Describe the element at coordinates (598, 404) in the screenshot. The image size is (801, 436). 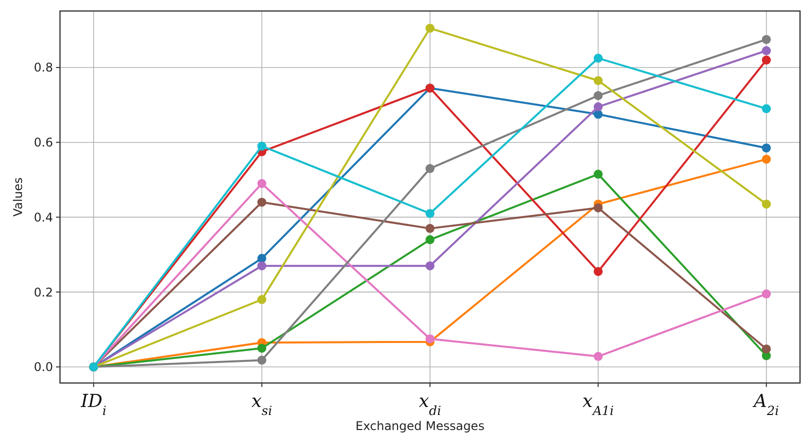
I see `x-tick-label: x$_{A1i}$` at that location.